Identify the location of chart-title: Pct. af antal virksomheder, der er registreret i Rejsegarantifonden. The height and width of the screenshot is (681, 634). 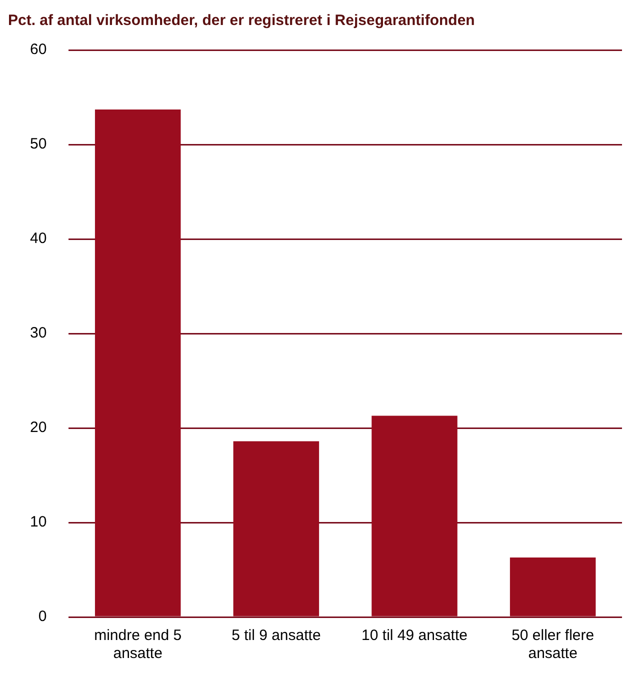
(241, 21).